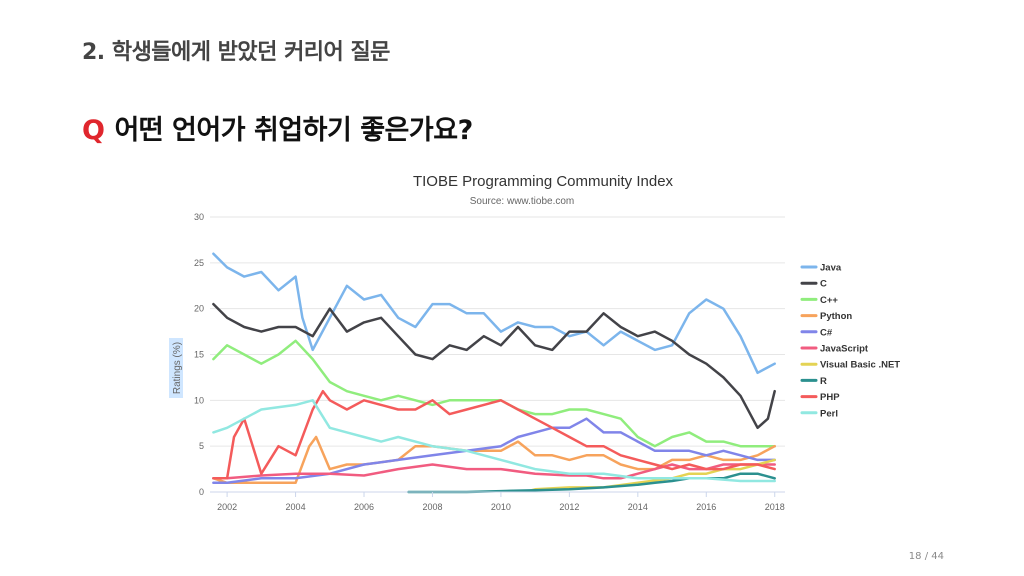  Describe the element at coordinates (830, 397) in the screenshot. I see `legend-label: PHP` at that location.